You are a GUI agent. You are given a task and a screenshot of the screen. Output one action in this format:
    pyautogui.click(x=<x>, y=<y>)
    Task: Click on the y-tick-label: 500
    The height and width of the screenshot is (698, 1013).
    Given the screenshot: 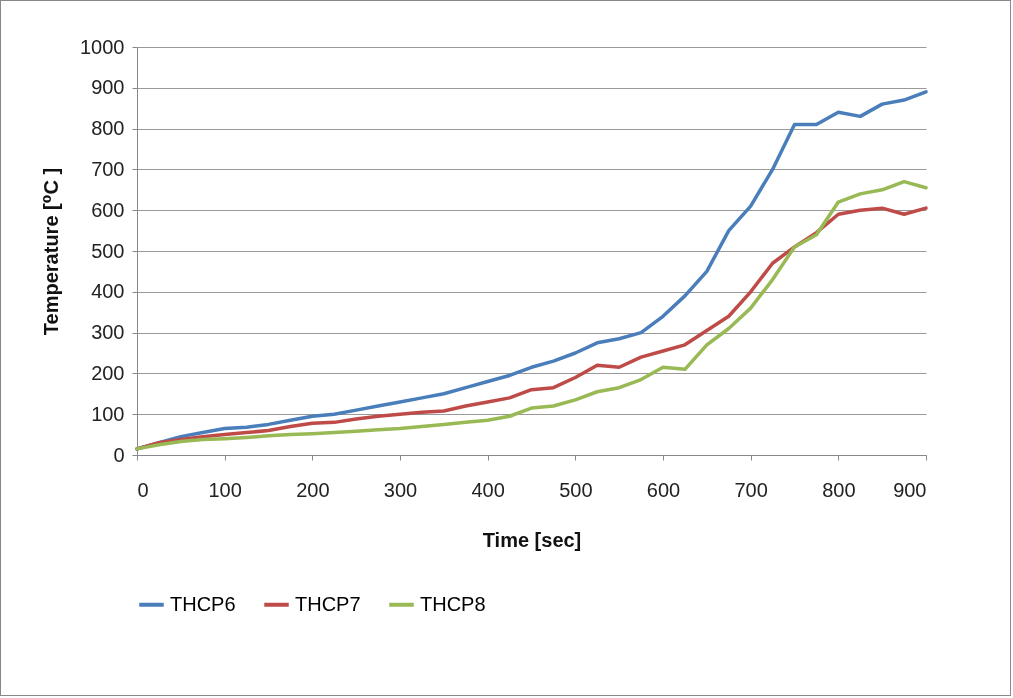 What is the action you would take?
    pyautogui.click(x=108, y=250)
    